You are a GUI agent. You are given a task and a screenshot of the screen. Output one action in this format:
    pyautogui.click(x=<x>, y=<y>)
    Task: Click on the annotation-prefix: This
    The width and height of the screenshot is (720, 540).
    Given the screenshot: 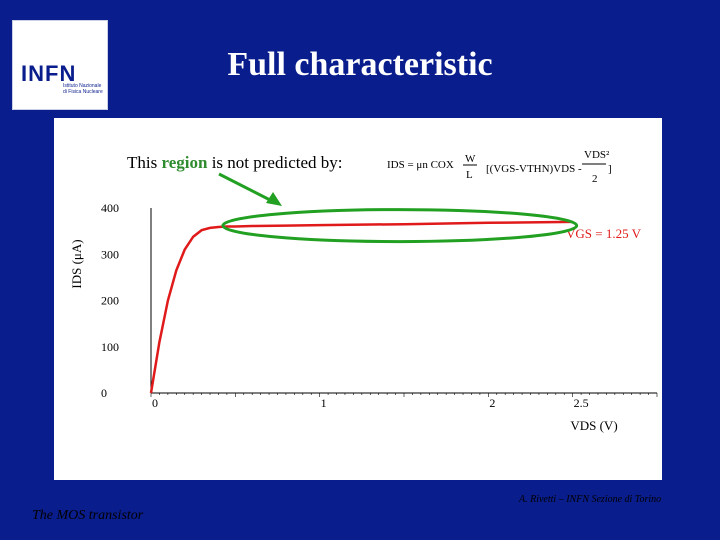 What is the action you would take?
    pyautogui.click(x=144, y=162)
    